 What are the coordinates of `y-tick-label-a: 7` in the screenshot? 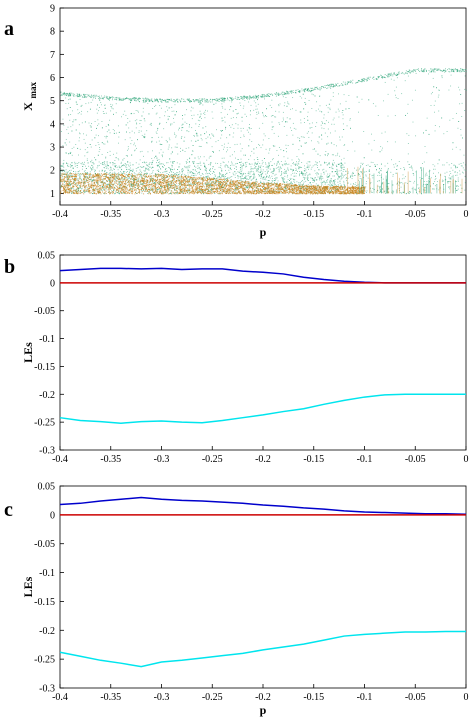 It's located at (52, 55).